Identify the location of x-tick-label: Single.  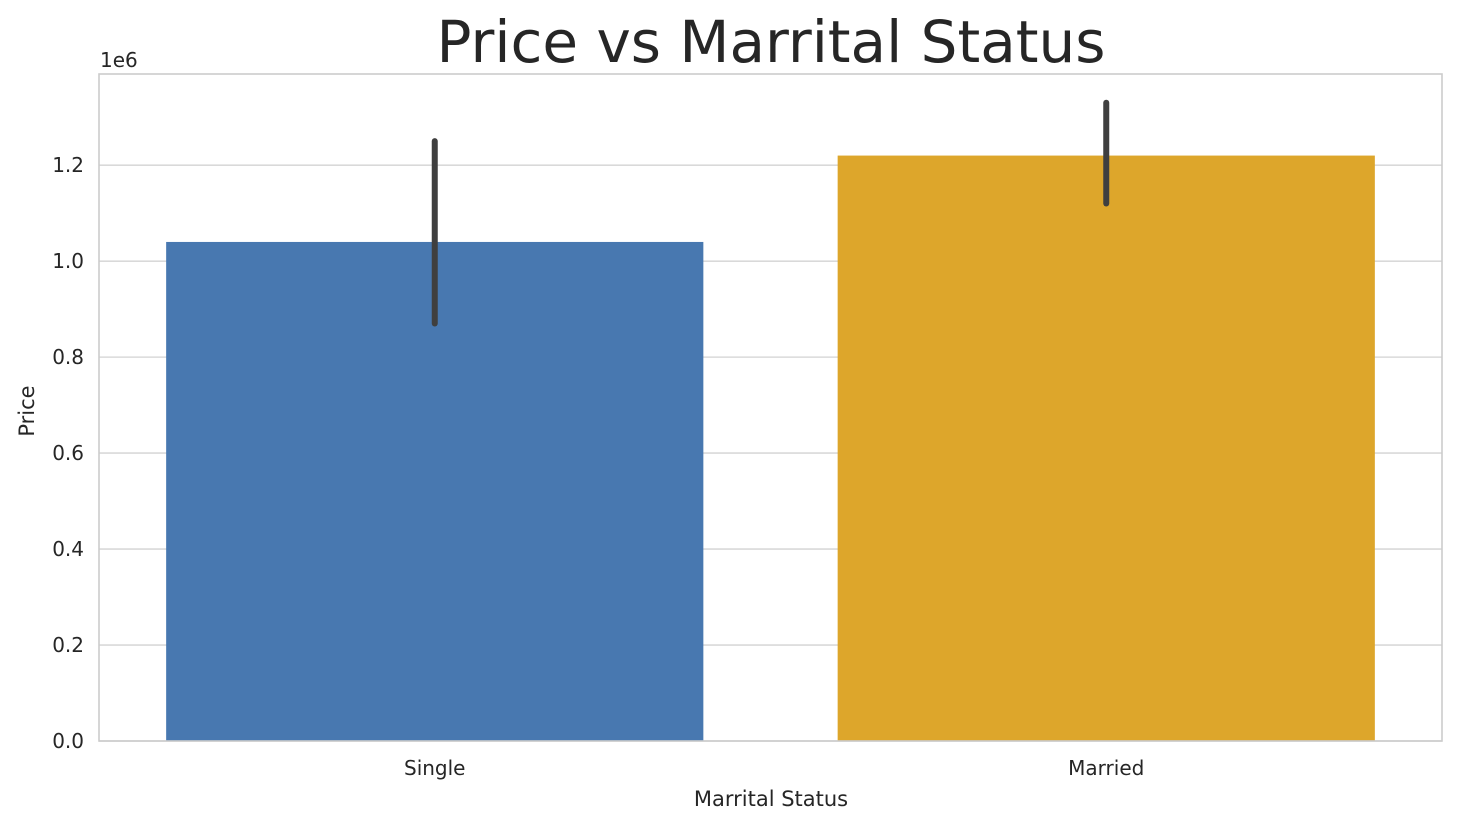
(434, 768).